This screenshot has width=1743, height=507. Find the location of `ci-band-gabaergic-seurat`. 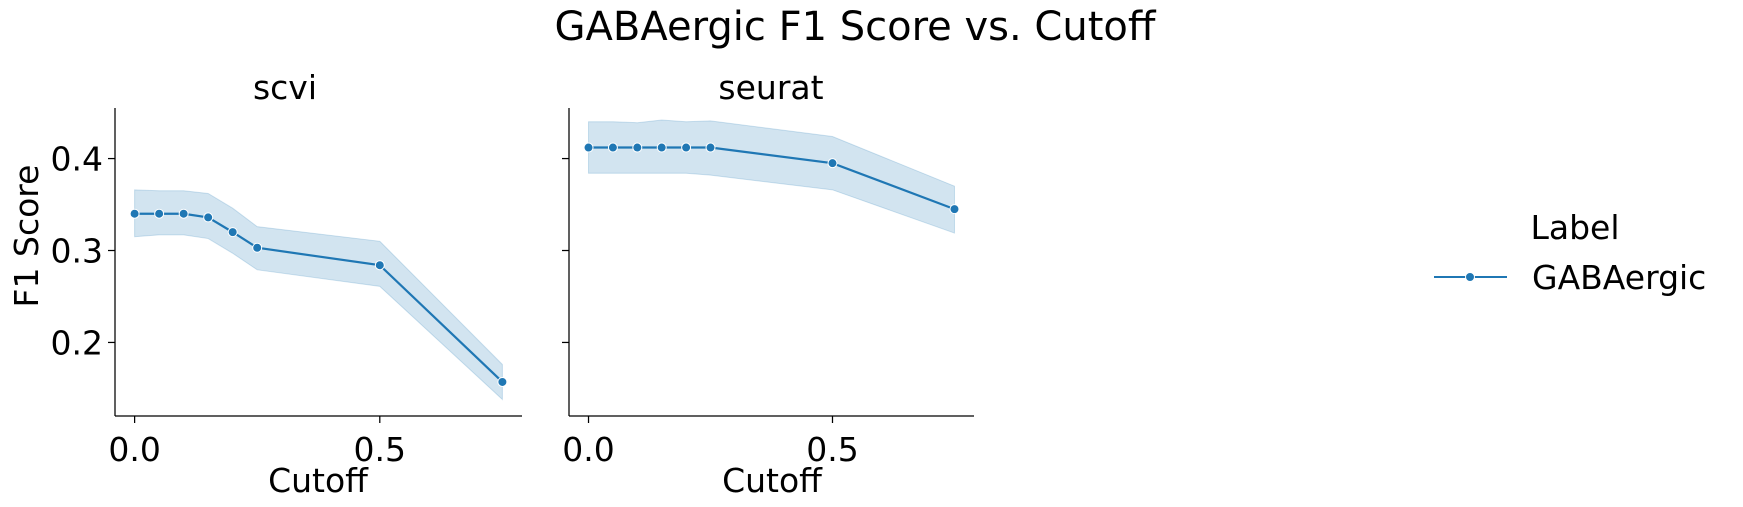

ci-band-gabaergic-seurat is located at coordinates (771, 176).